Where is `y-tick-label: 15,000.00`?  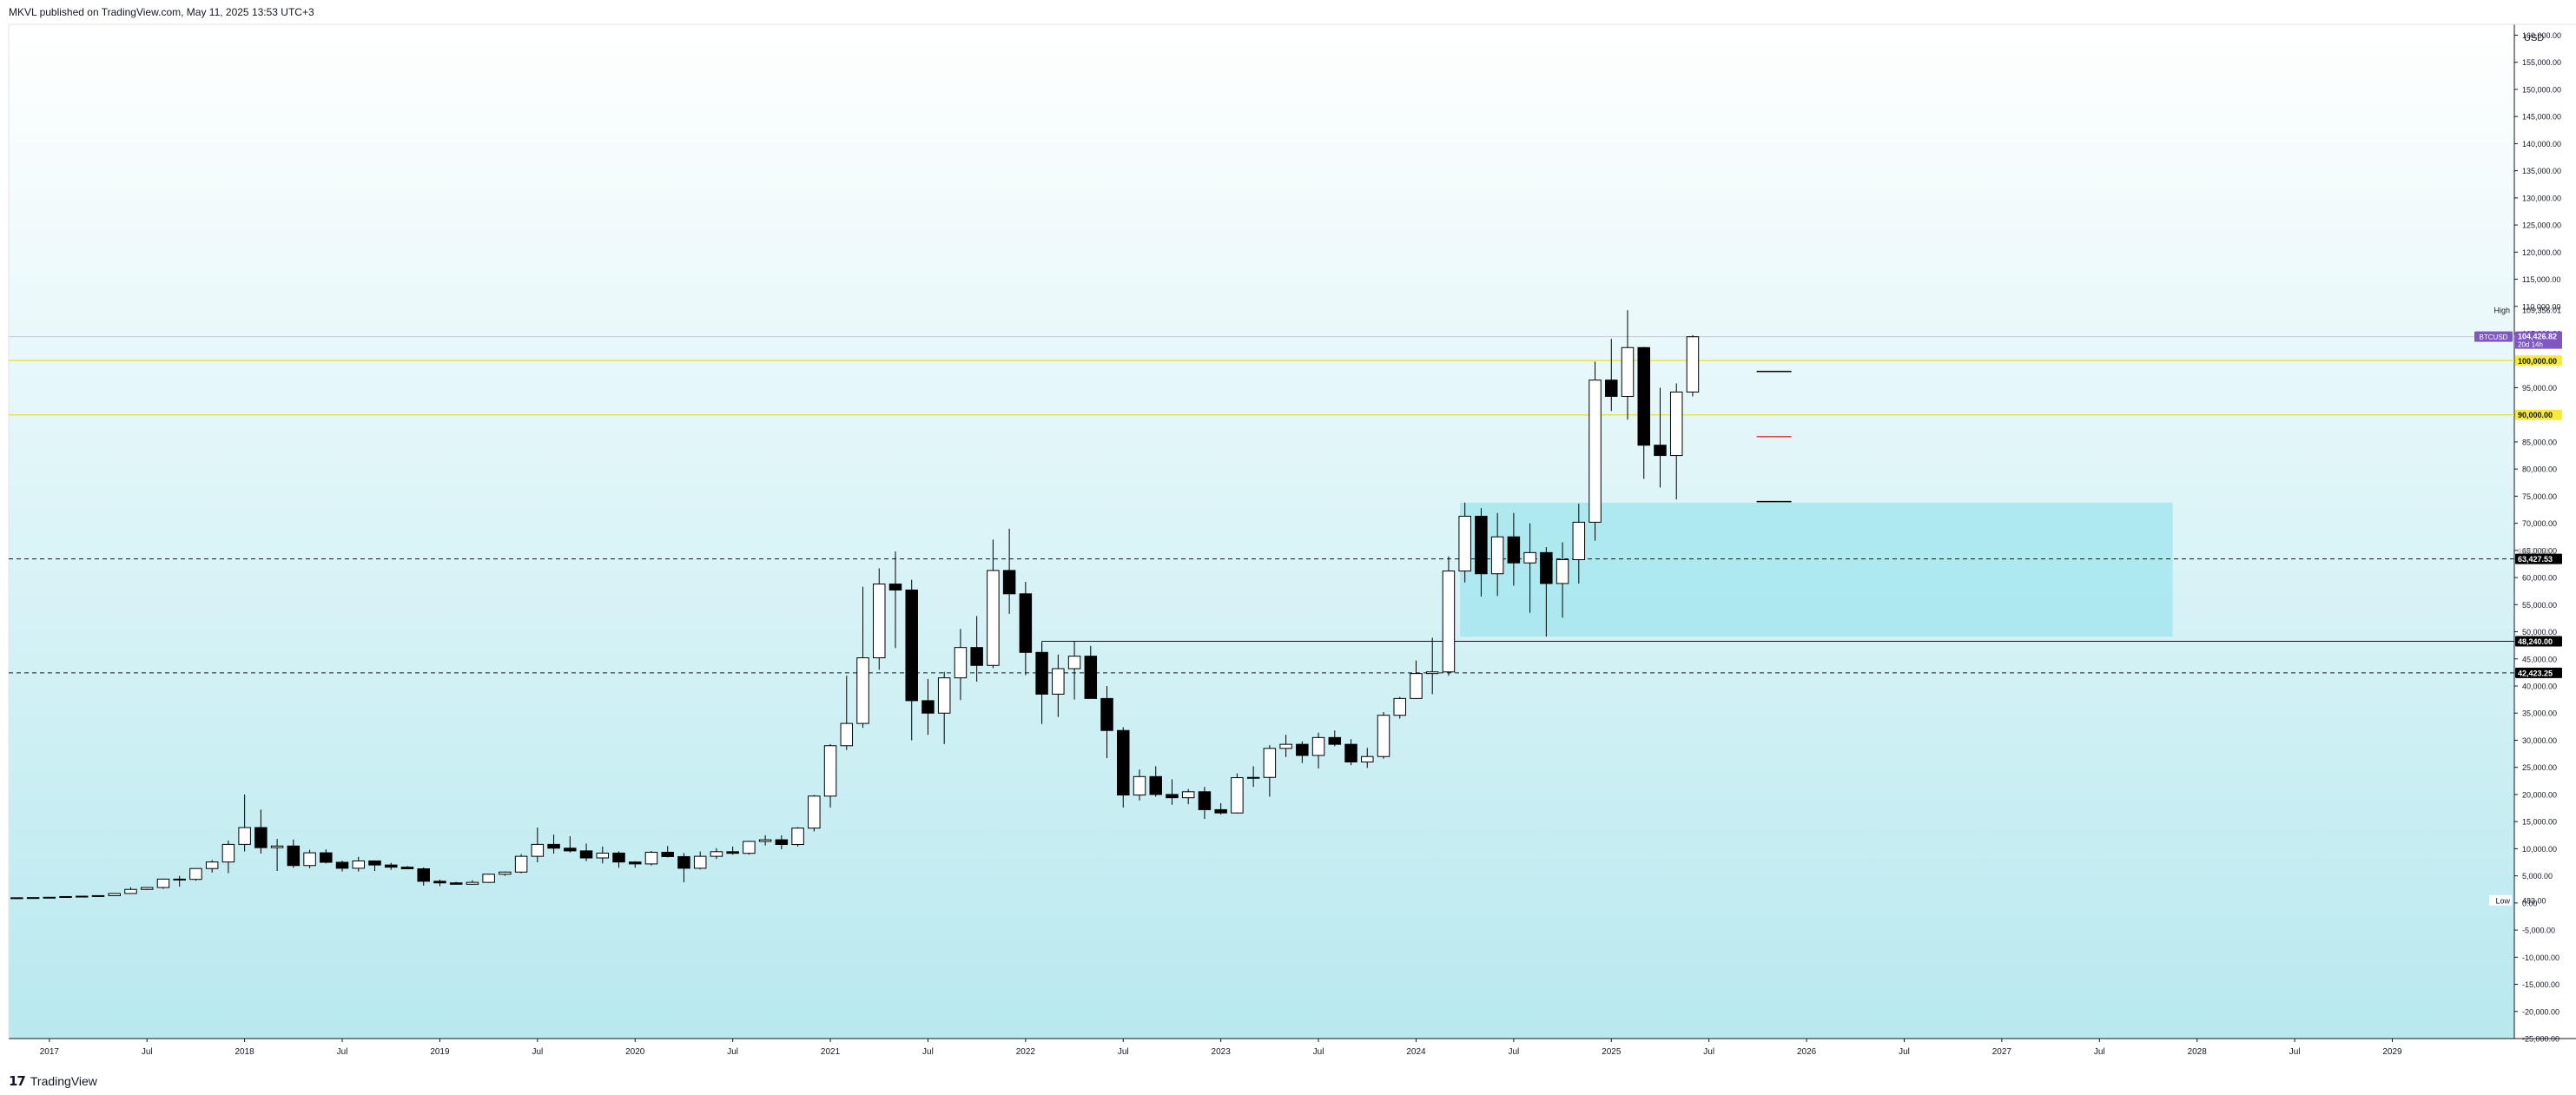 y-tick-label: 15,000.00 is located at coordinates (2539, 822).